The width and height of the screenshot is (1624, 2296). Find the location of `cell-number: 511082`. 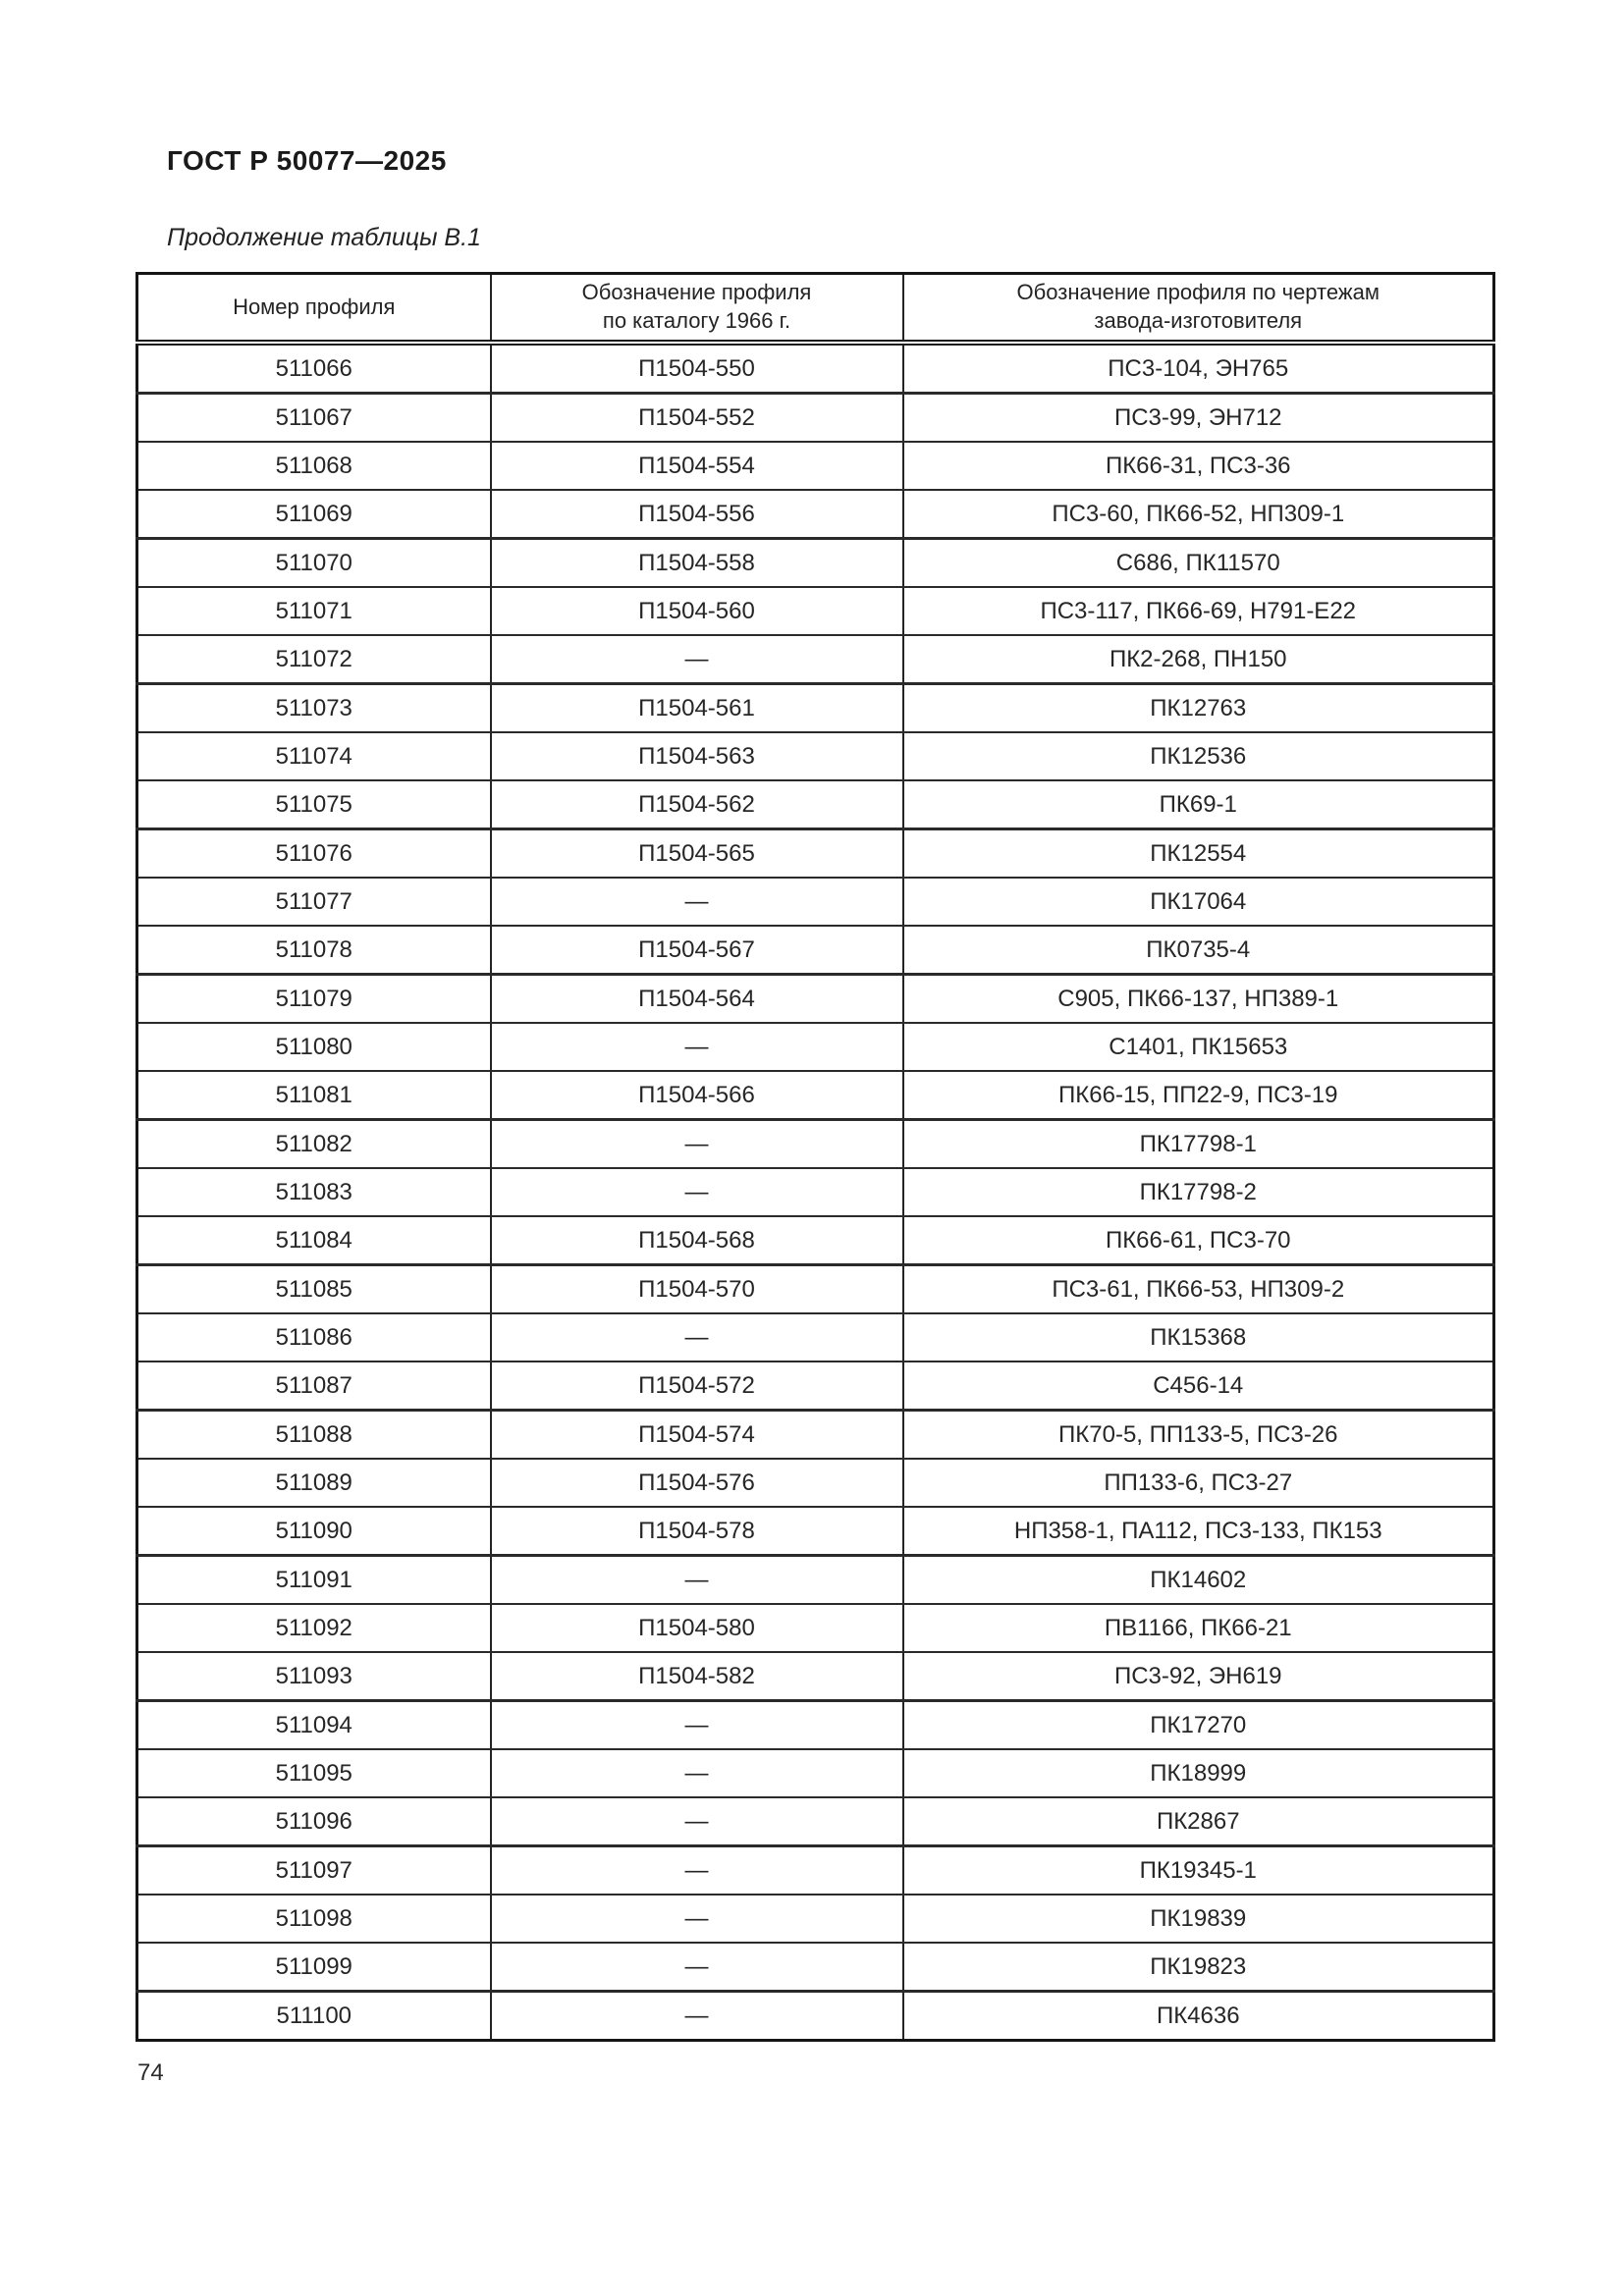

cell-number: 511082 is located at coordinates (313, 1143).